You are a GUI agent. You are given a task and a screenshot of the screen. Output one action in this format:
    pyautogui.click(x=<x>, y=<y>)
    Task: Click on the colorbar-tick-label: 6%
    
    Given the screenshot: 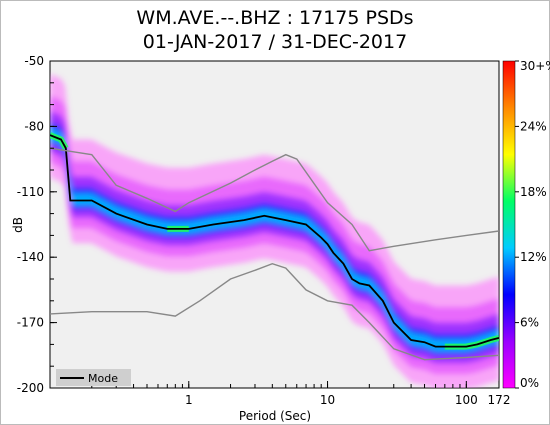 What is the action you would take?
    pyautogui.click(x=529, y=323)
    